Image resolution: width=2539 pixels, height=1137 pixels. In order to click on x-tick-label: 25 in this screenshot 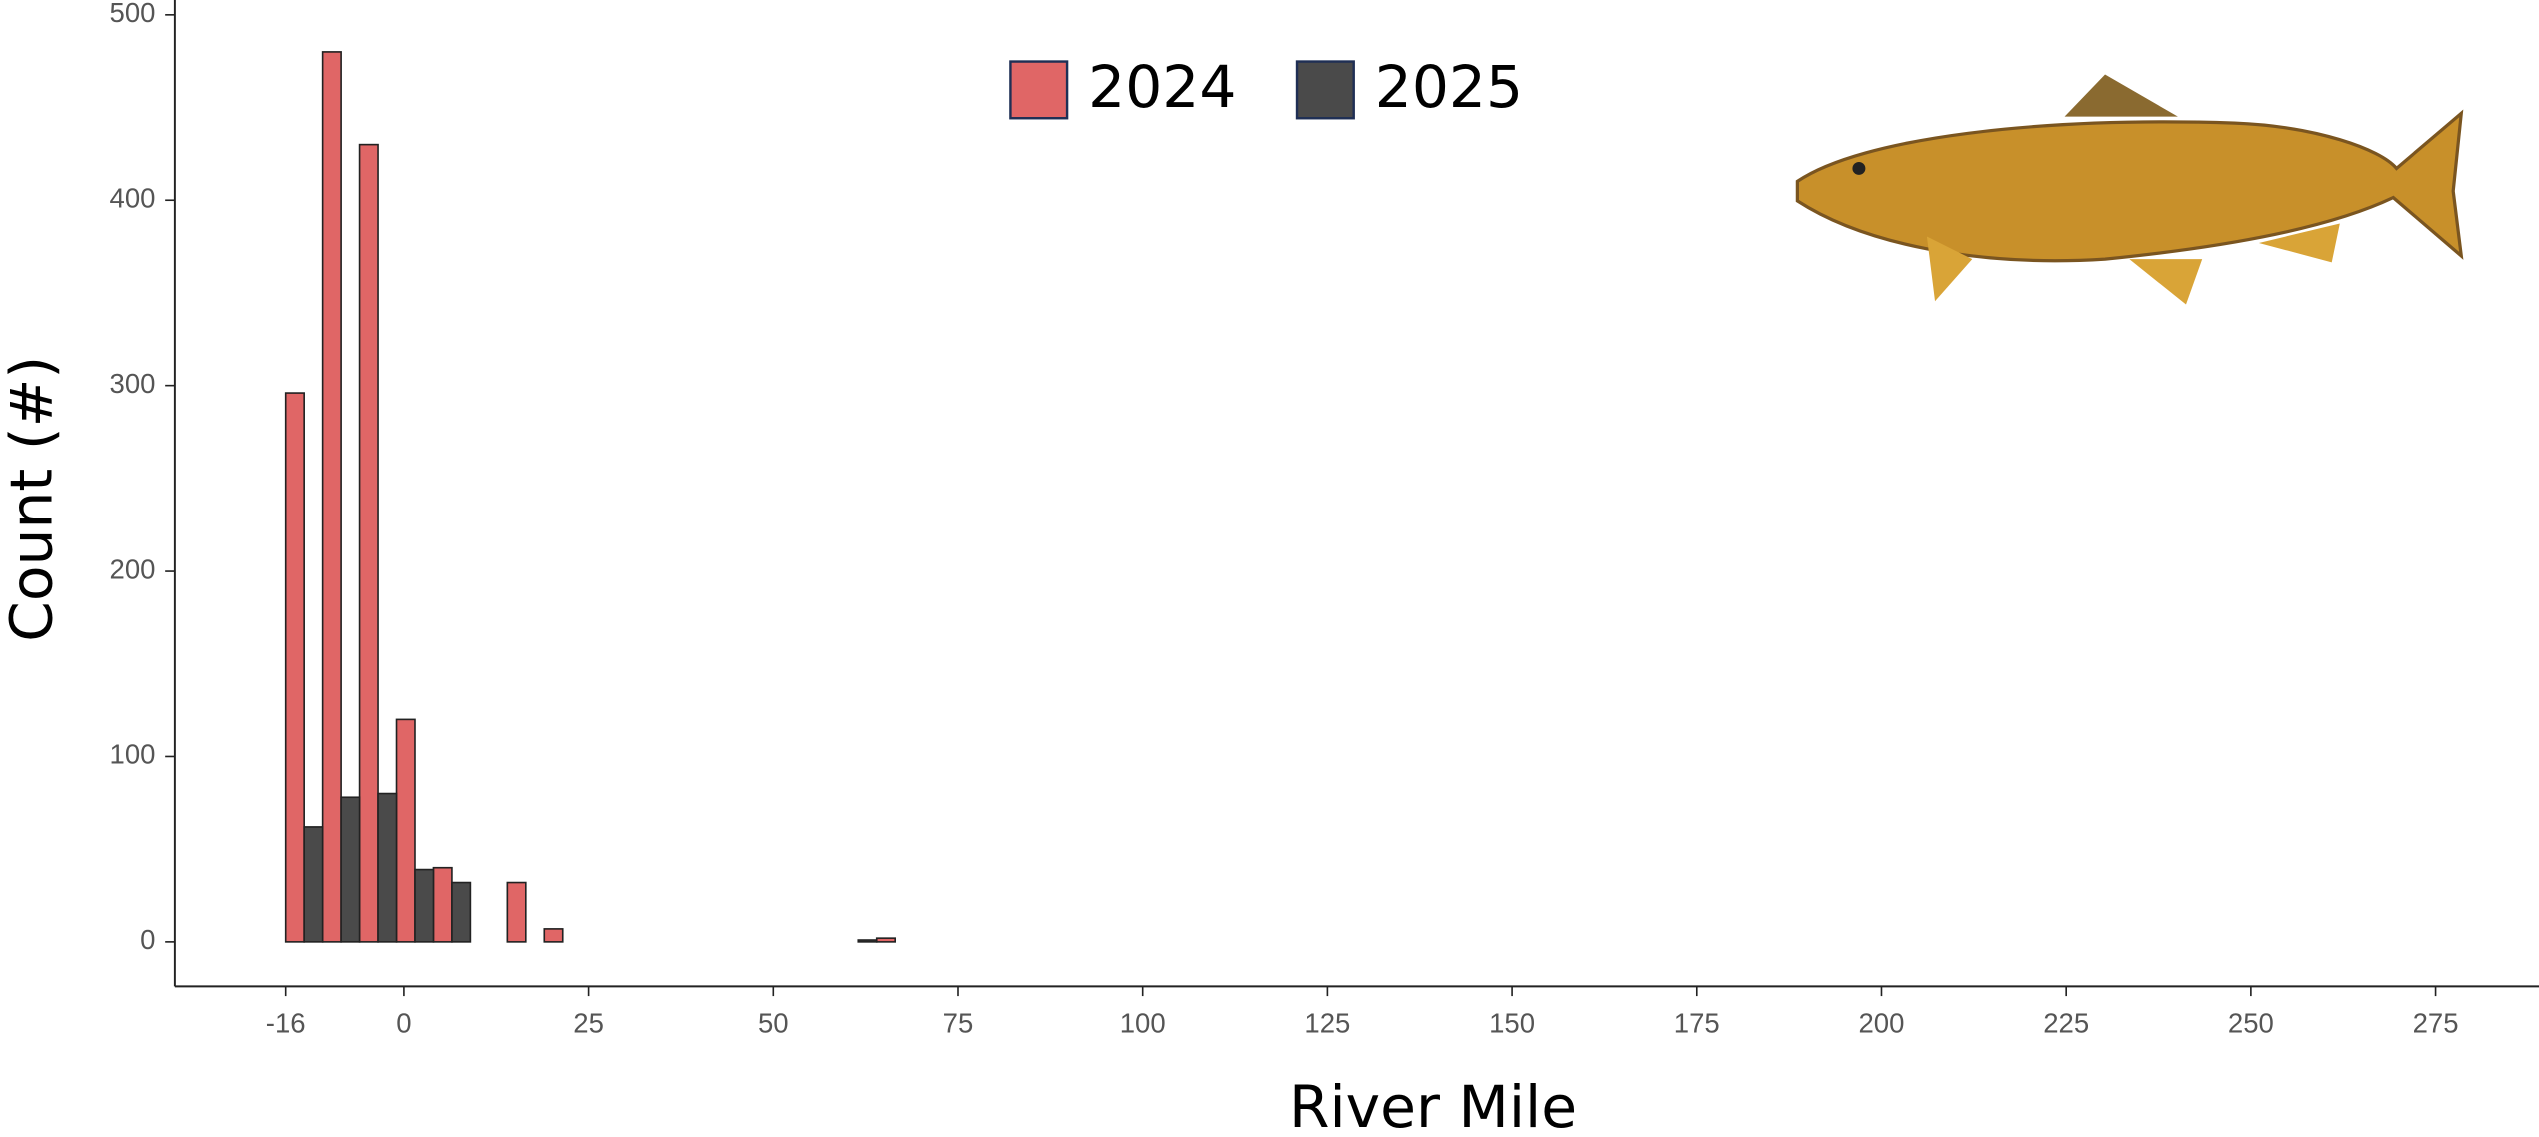, I will do `click(588, 1023)`.